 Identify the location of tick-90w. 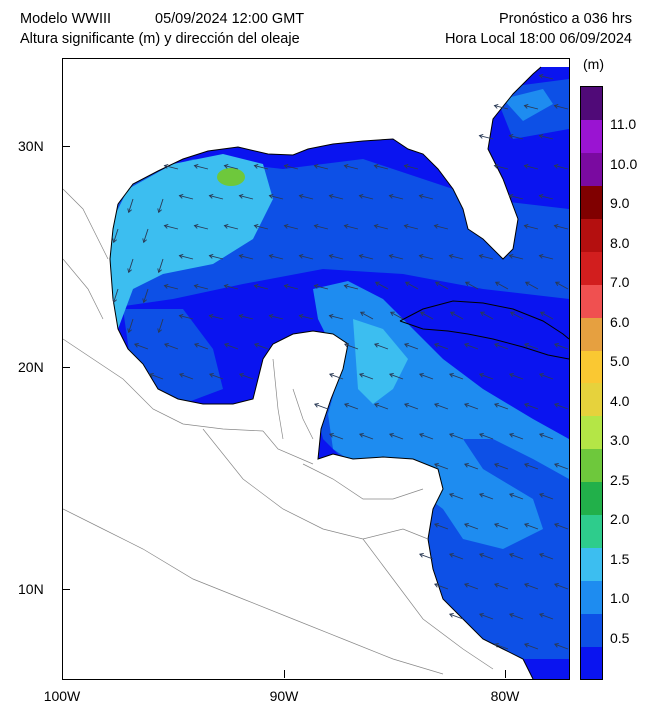
(284, 674).